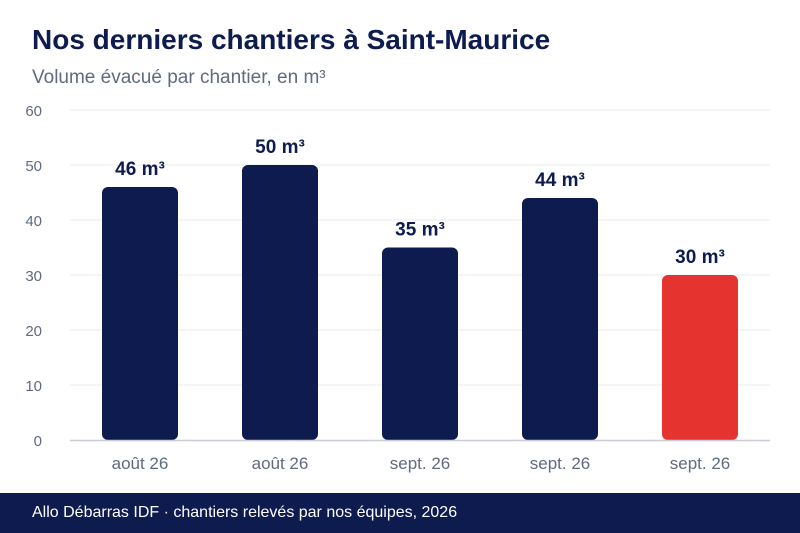 The width and height of the screenshot is (800, 533). Describe the element at coordinates (33, 276) in the screenshot. I see `y-tick-label: 30` at that location.